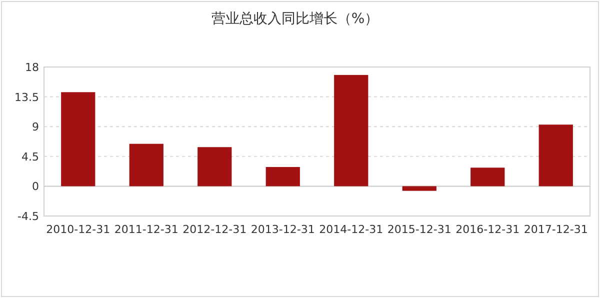  What do you see at coordinates (488, 229) in the screenshot?
I see `x-tick-label: 2016-12-31` at bounding box center [488, 229].